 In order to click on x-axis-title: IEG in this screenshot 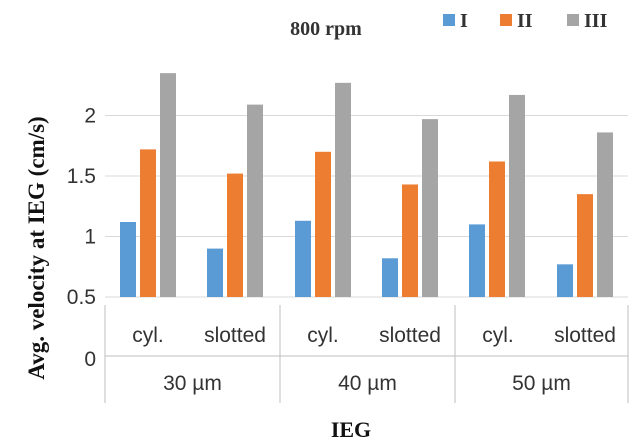, I will do `click(351, 429)`.